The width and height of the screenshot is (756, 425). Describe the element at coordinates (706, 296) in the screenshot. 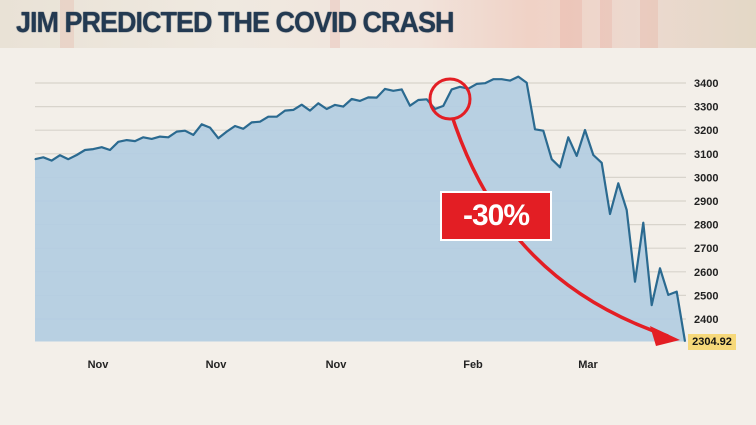

I see `y-tick-label: 2500` at that location.